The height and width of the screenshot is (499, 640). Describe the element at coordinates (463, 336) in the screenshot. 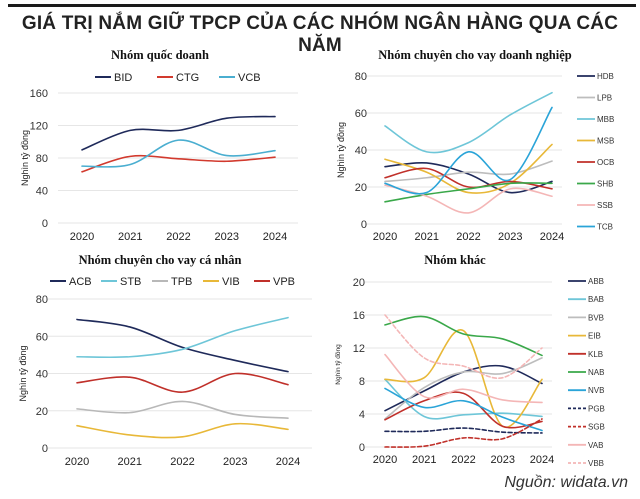

I see `series-line-nab` at that location.